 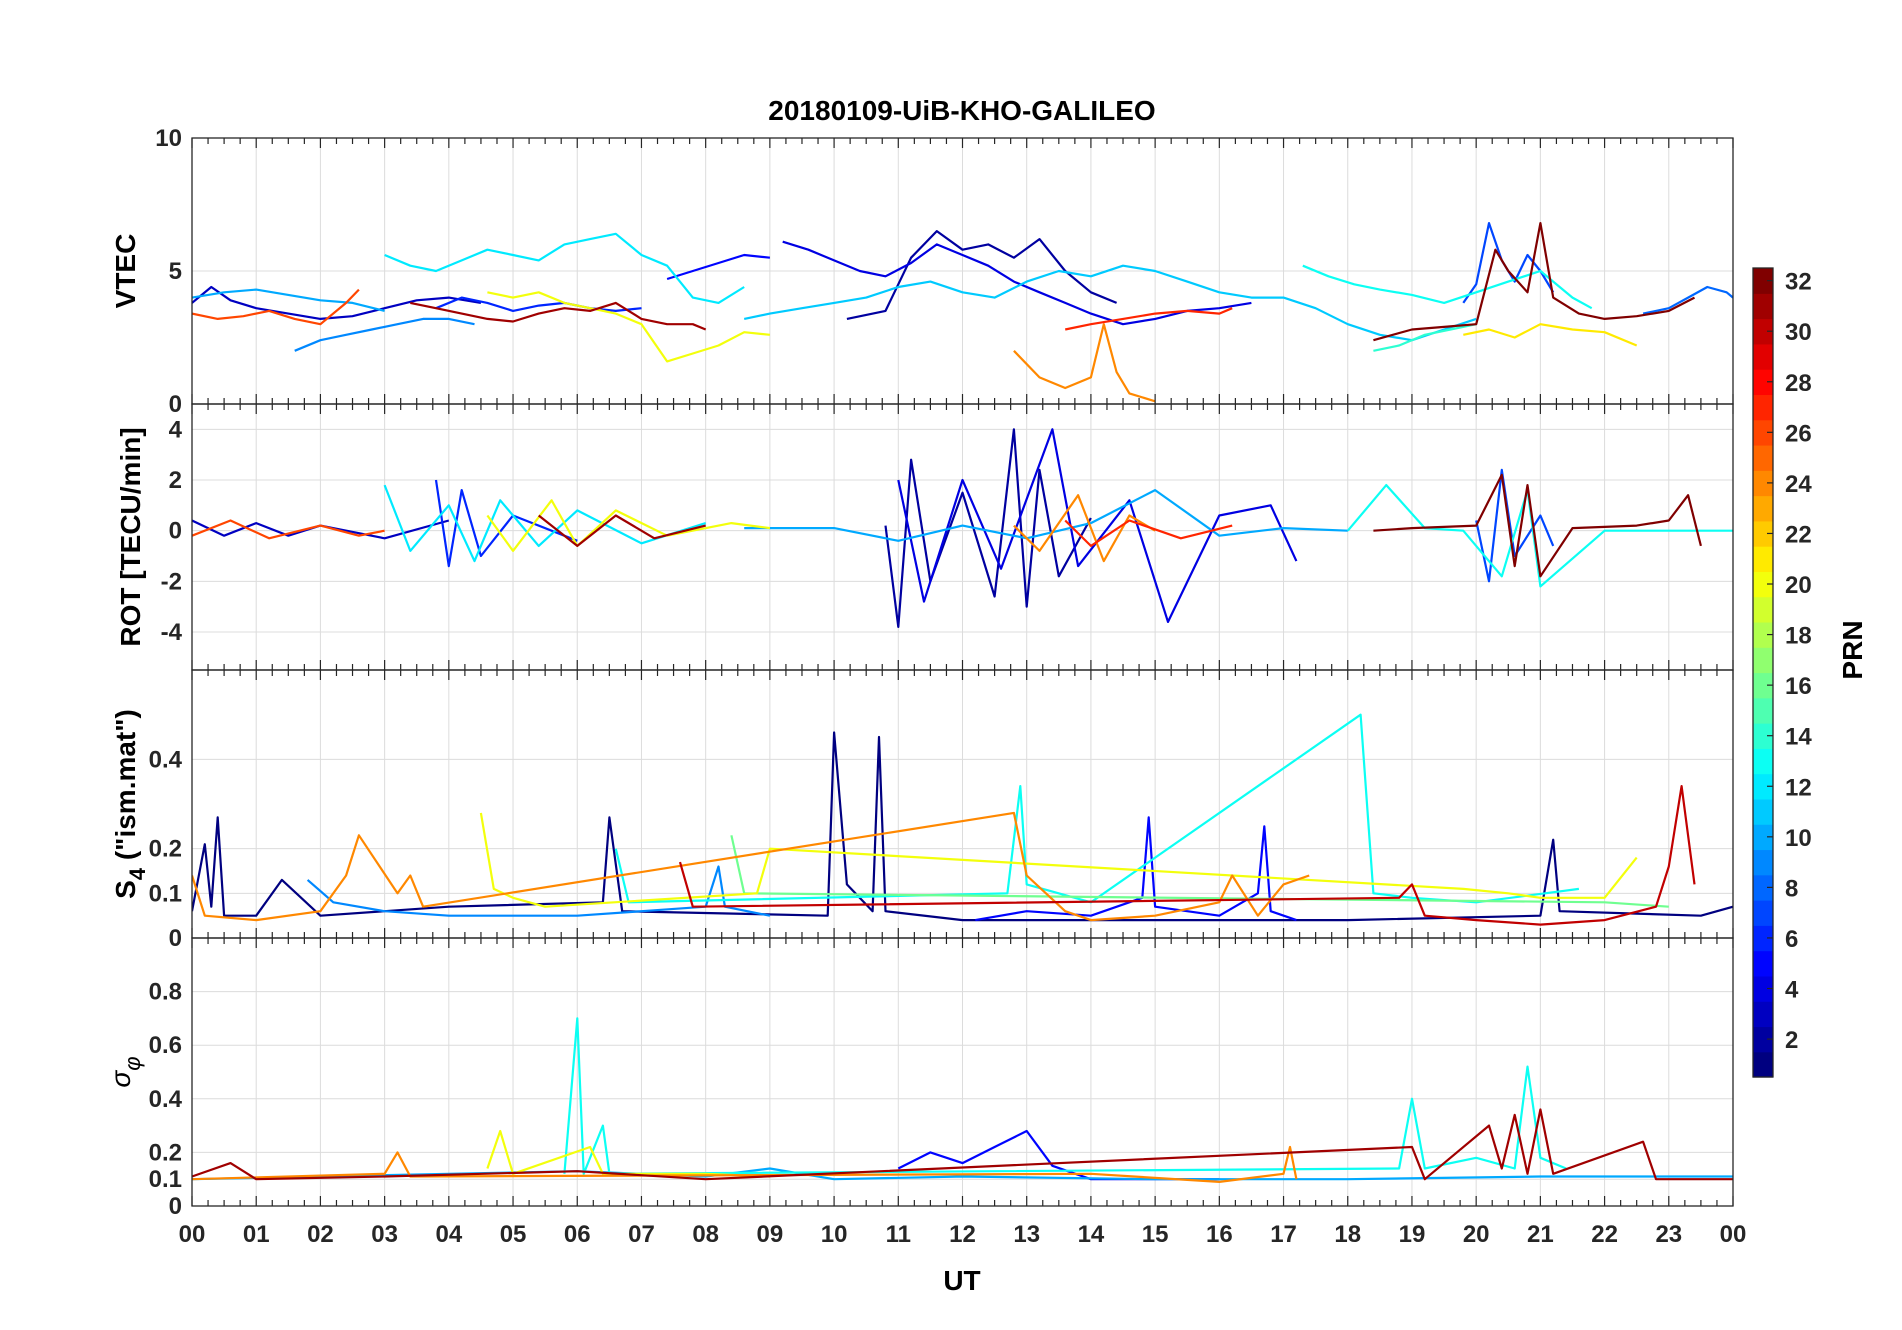 I want to click on x-axis-label: UT, so click(x=961, y=1280).